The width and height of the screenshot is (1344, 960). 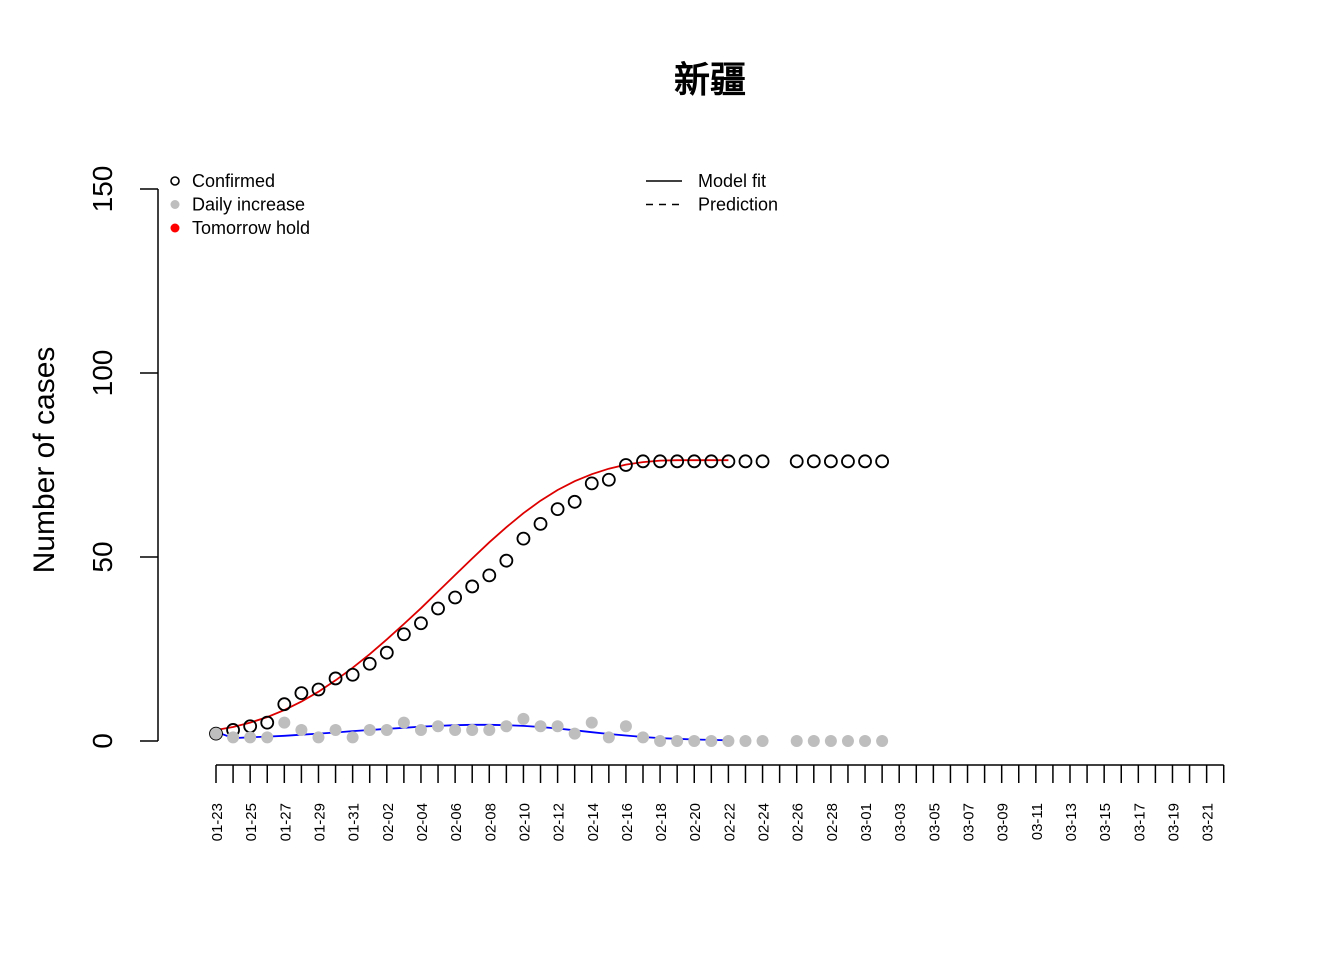 What do you see at coordinates (102, 189) in the screenshot?
I see `y-tick-label: 150` at bounding box center [102, 189].